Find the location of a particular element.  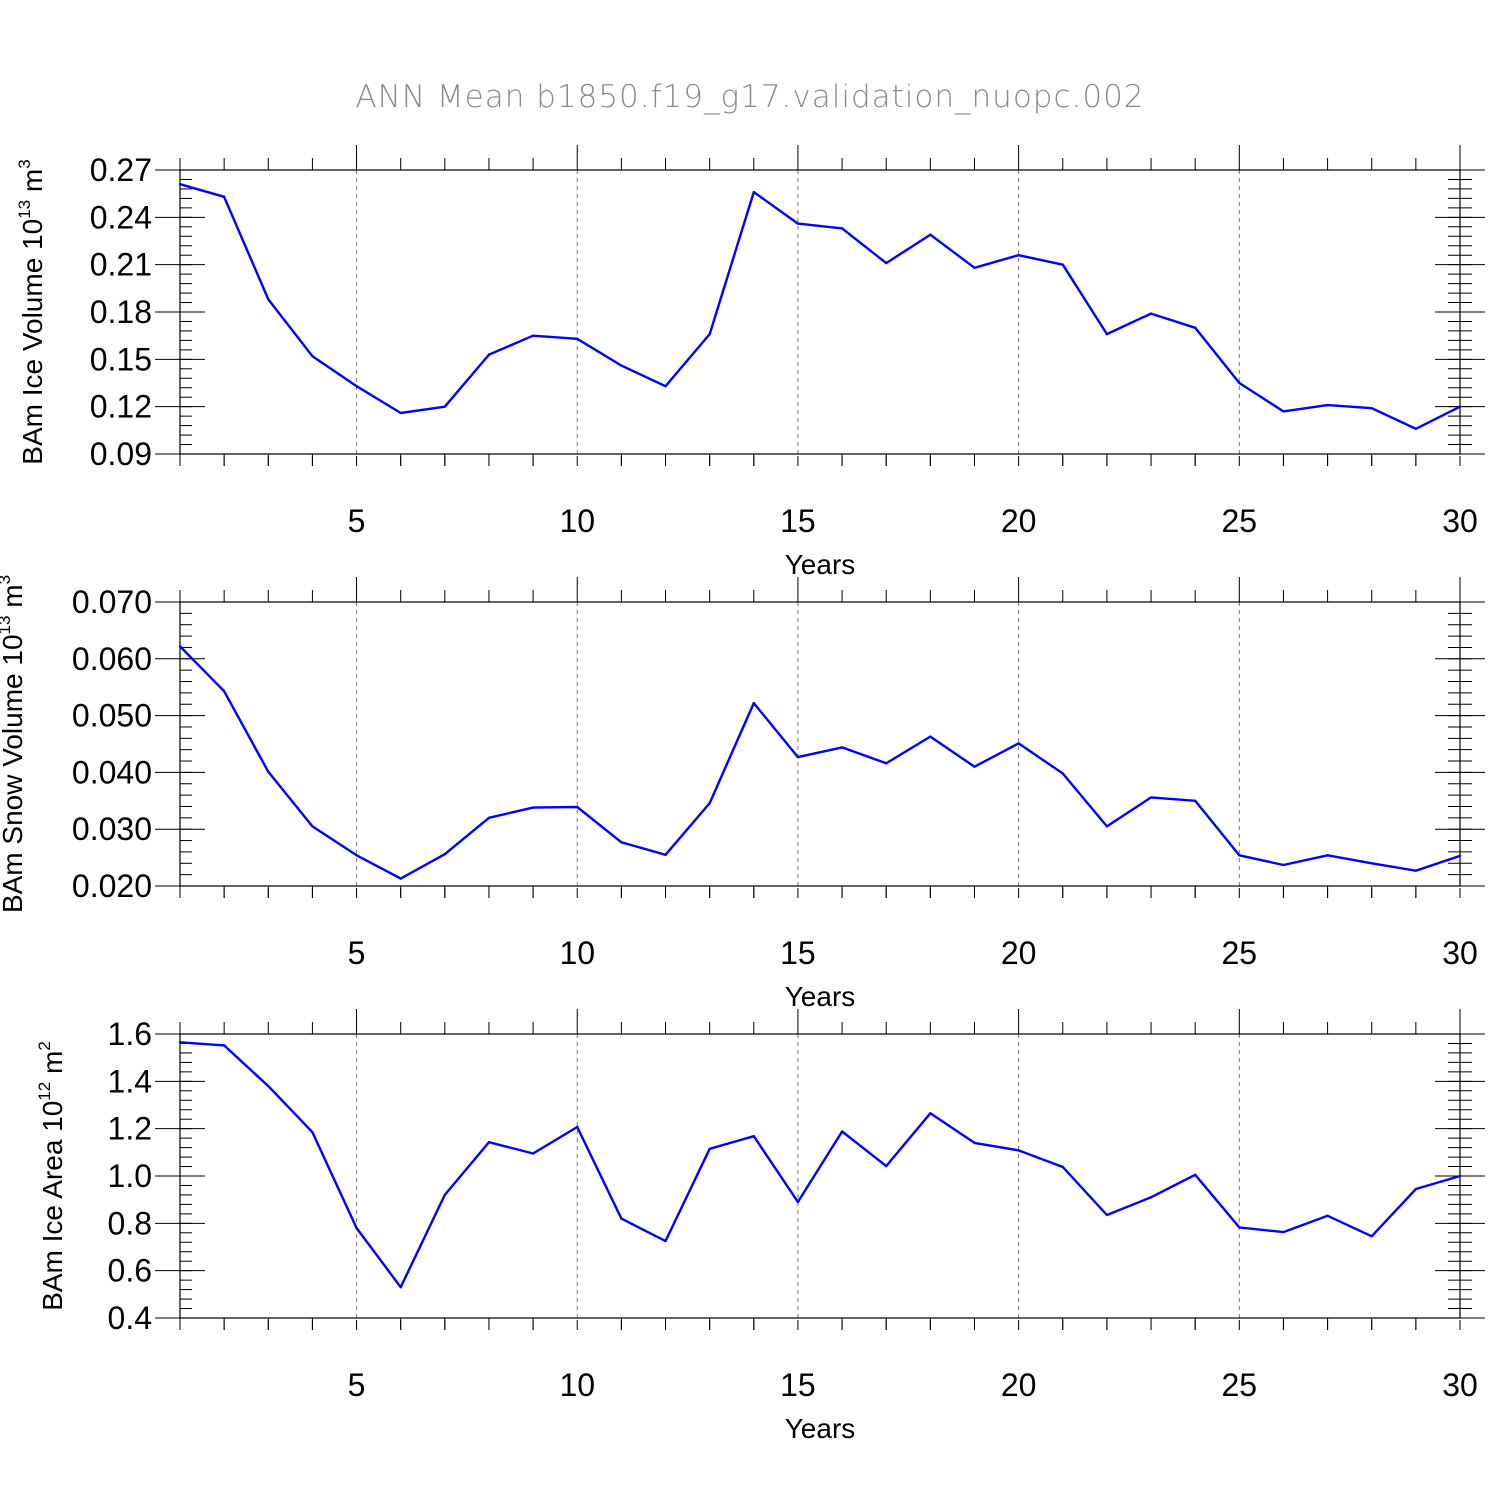

y-axis-title-unit-exp: 3 is located at coordinates (24, 163).